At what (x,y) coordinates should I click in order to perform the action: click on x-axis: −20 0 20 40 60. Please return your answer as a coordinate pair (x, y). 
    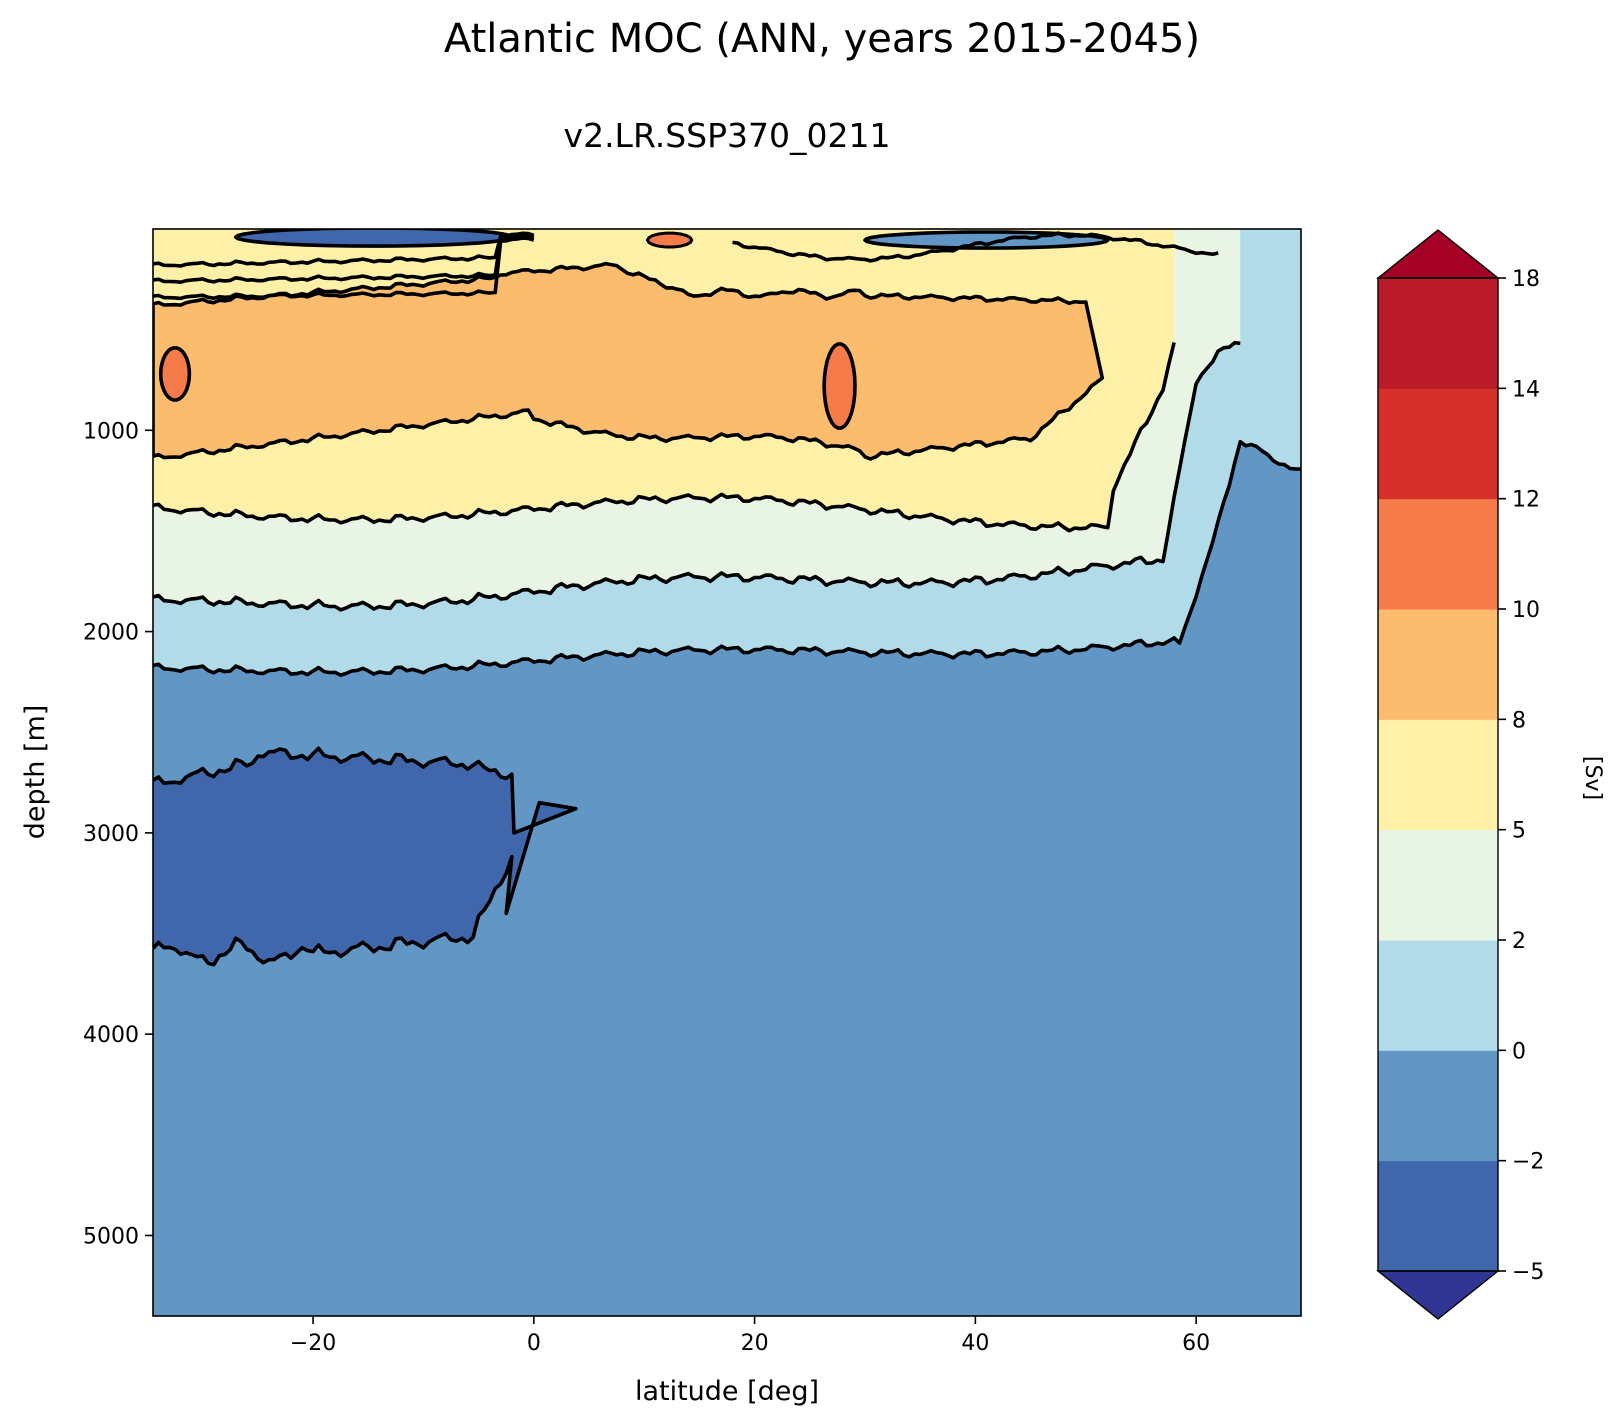
    Looking at the image, I should click on (750, 1336).